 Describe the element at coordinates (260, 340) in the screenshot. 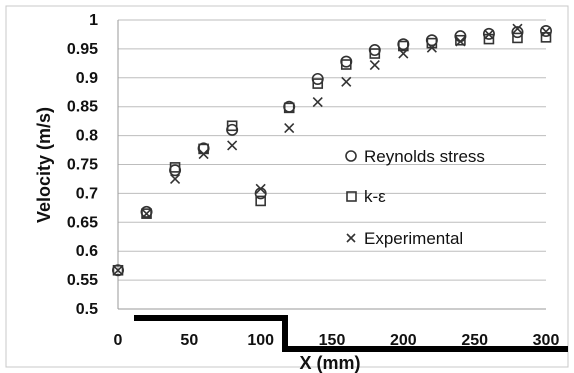

I see `x-tick-label: 100` at that location.